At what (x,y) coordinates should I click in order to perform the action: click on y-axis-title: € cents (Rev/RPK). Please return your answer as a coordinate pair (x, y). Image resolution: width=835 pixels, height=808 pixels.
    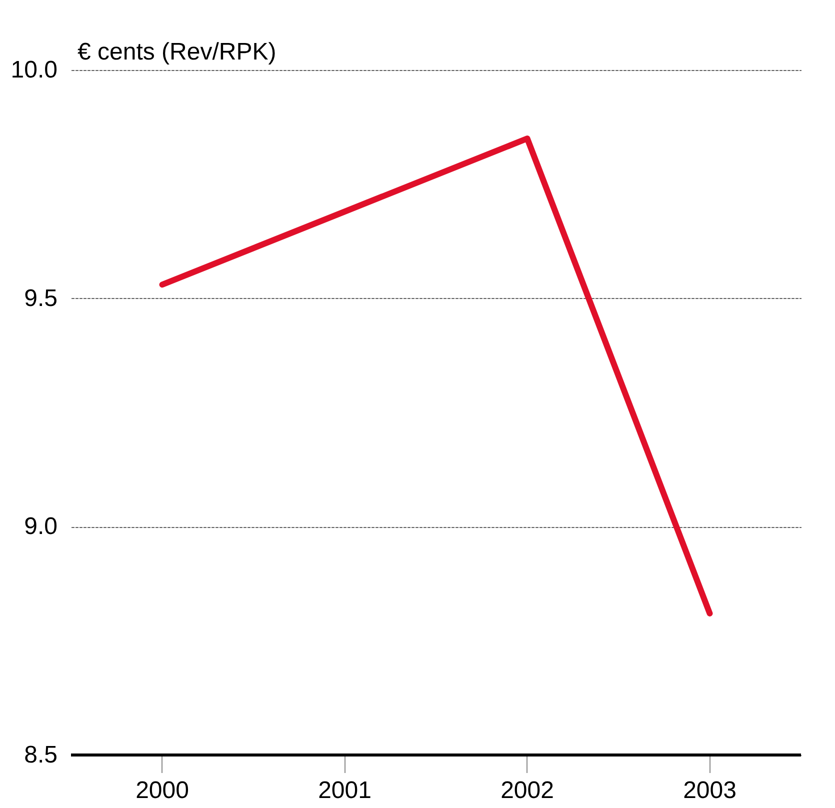
    Looking at the image, I should click on (177, 52).